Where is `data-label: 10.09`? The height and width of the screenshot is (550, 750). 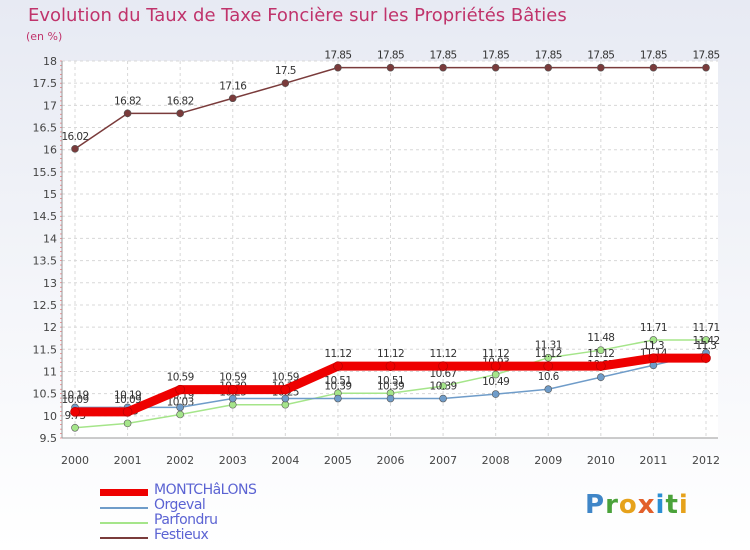
data-label: 10.09 is located at coordinates (74, 400).